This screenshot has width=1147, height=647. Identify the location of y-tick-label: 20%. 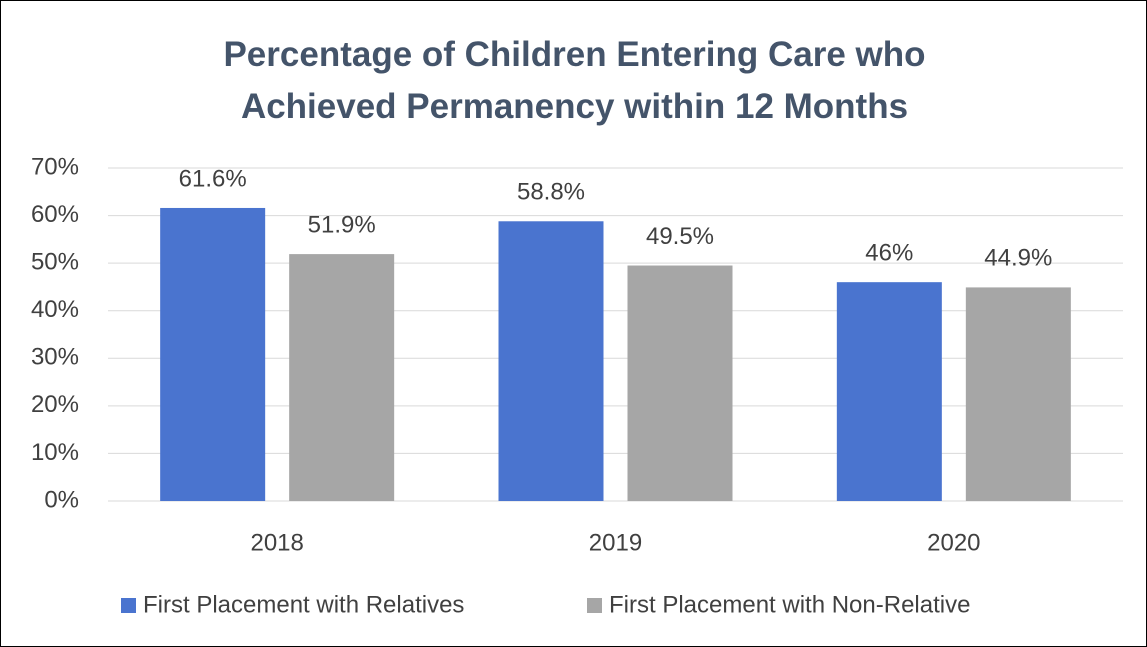
(55, 404).